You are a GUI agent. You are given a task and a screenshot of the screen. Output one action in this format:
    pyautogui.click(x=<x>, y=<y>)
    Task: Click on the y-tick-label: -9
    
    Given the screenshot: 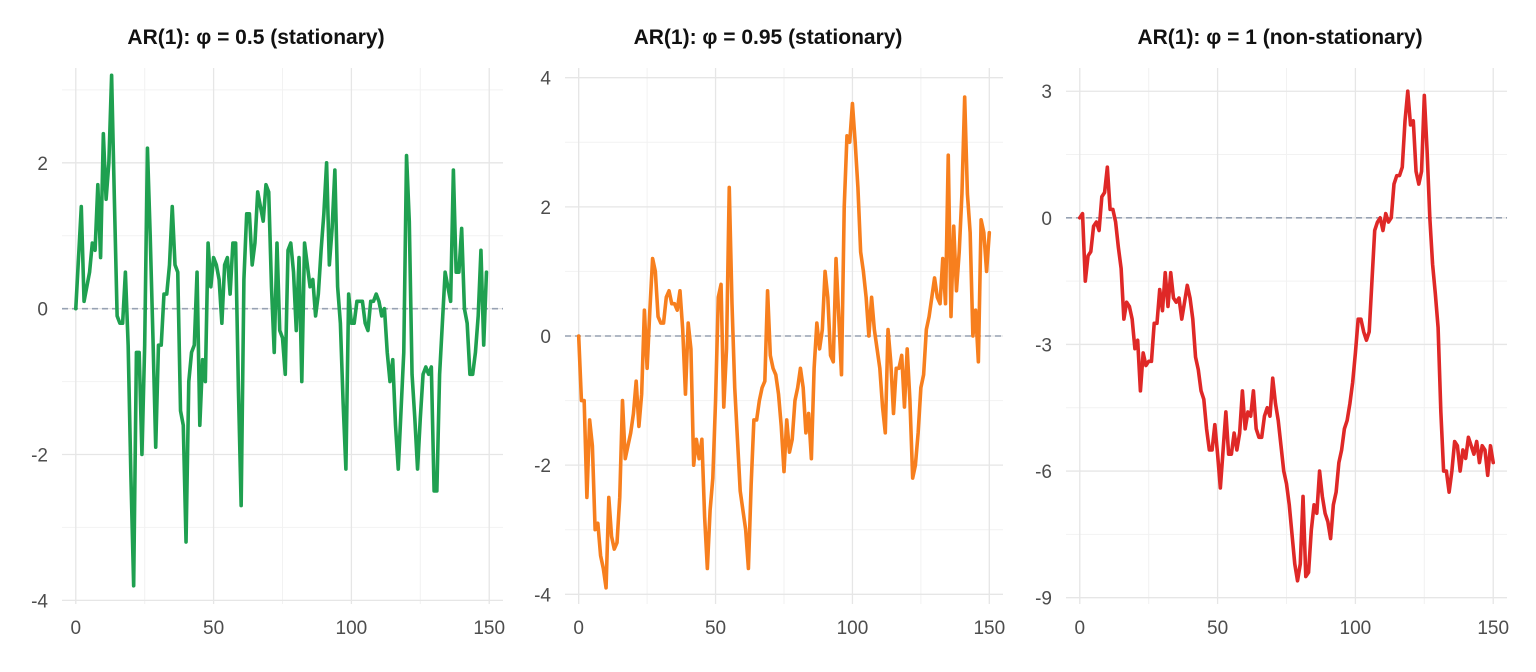 What is the action you would take?
    pyautogui.click(x=1043, y=599)
    